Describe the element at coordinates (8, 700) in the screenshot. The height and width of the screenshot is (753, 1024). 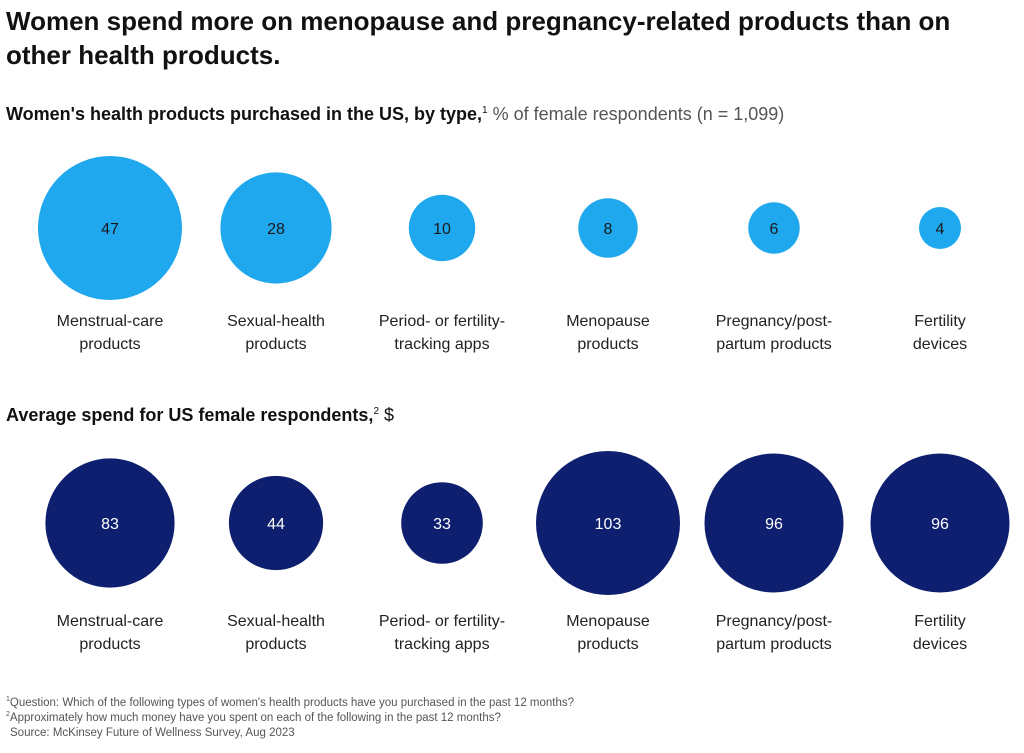
I see `footnote-1-mark: 1` at that location.